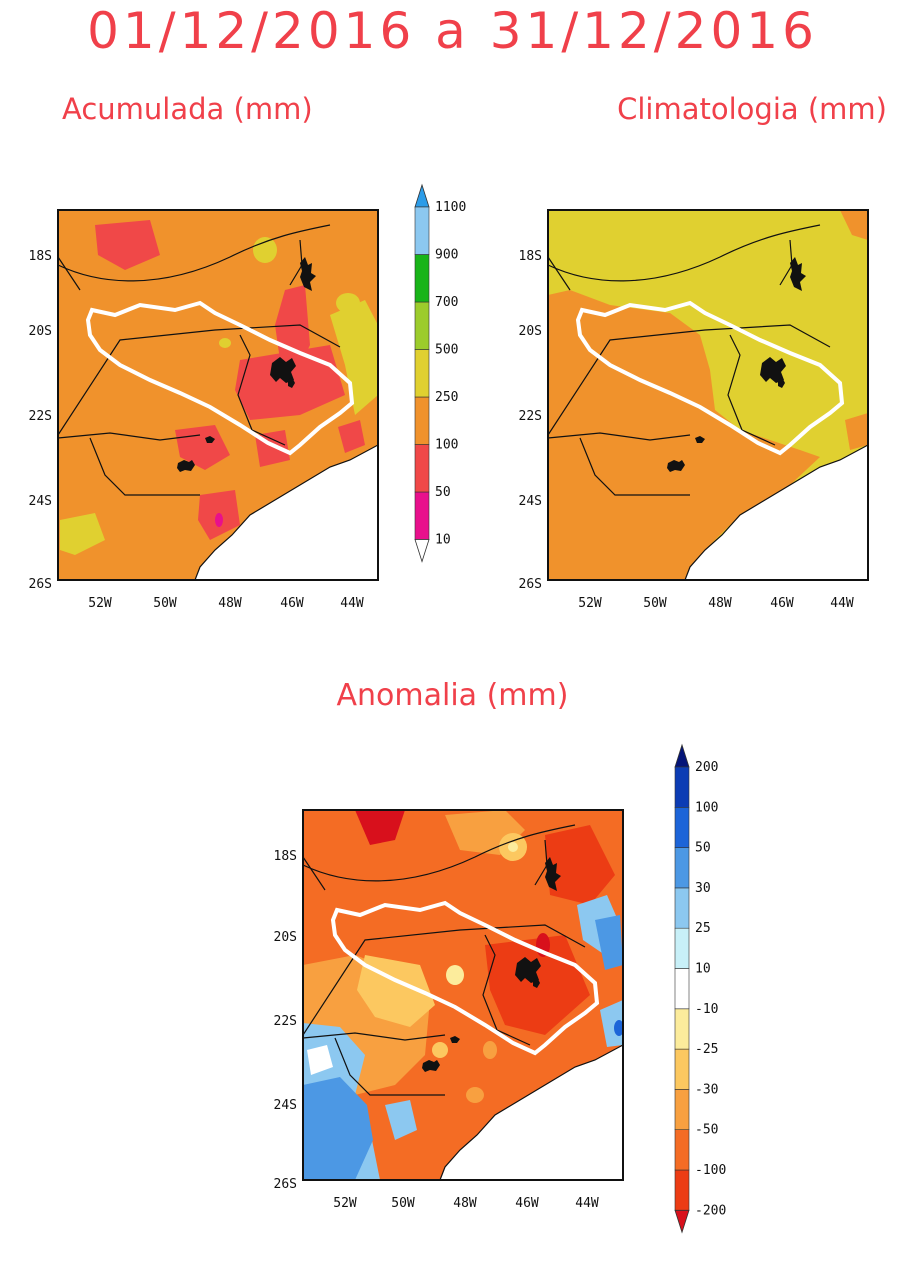 Image resolution: width=905 pixels, height=1262 pixels. I want to click on colorbar-label: 250, so click(446, 397).